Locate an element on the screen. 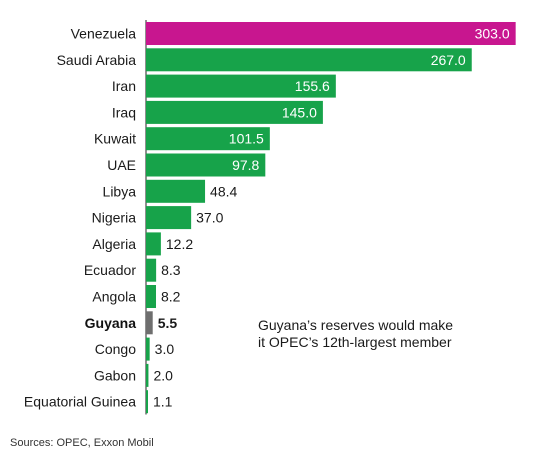  value-label-venezuela: 303.0 is located at coordinates (492, 34).